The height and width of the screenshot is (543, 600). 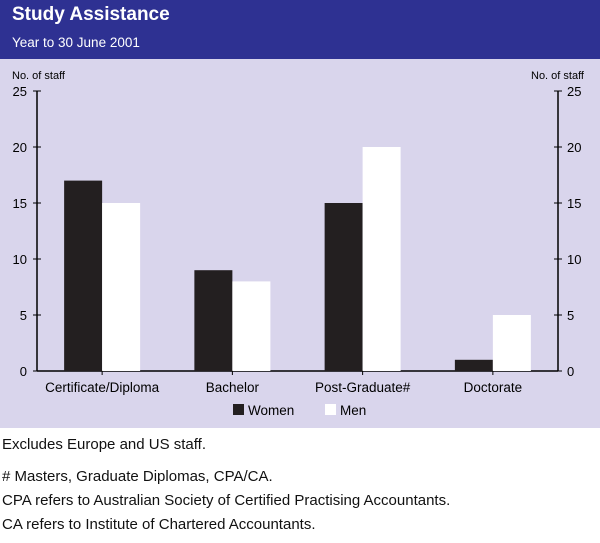 I want to click on bar-men-post-graduate-, so click(x=381, y=259).